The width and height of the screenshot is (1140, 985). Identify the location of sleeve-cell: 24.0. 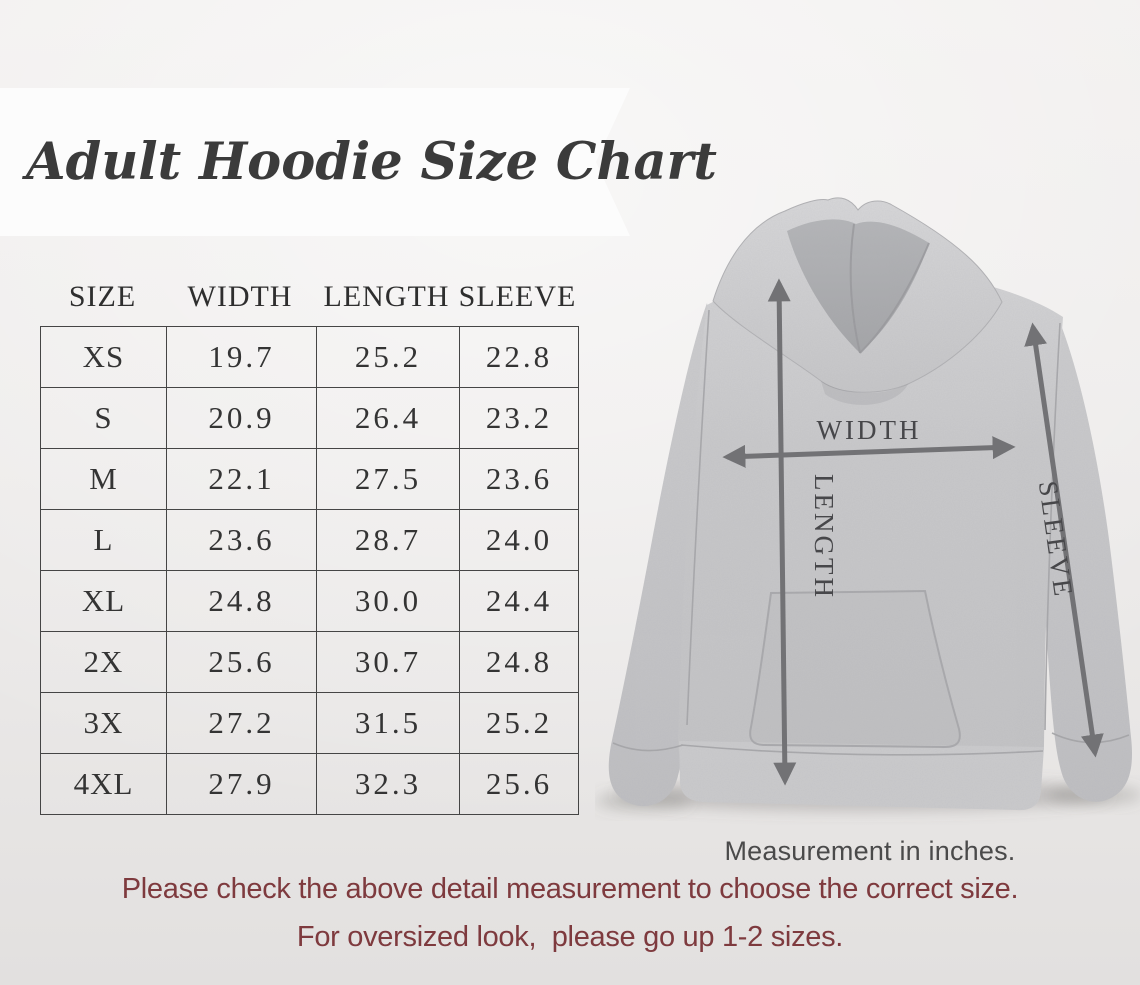
(518, 540).